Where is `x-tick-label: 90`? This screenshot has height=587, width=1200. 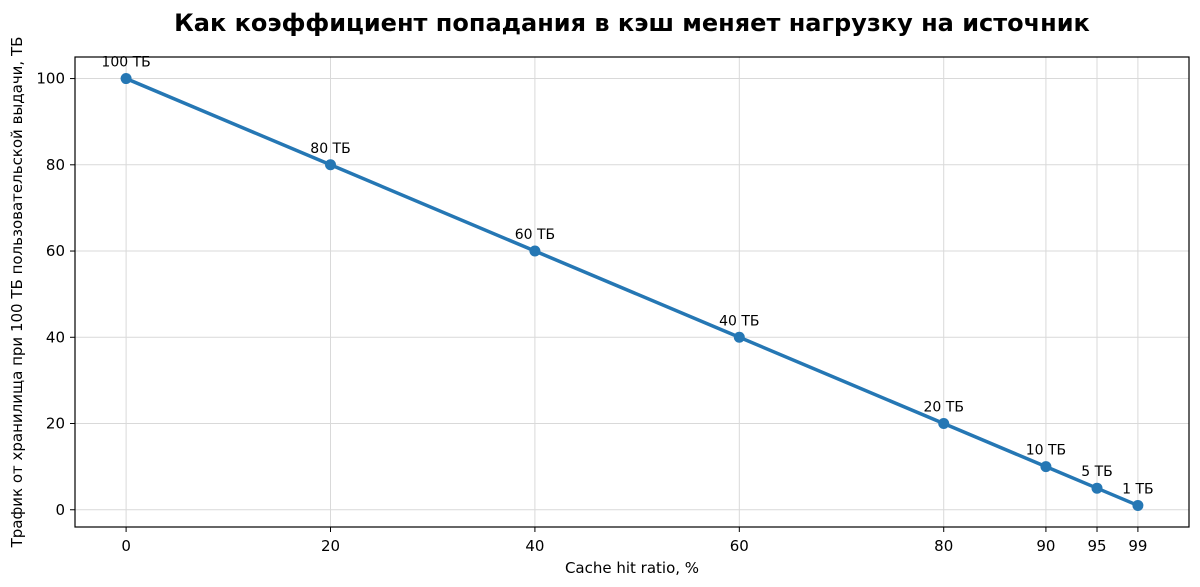
x-tick-label: 90 is located at coordinates (1045, 546).